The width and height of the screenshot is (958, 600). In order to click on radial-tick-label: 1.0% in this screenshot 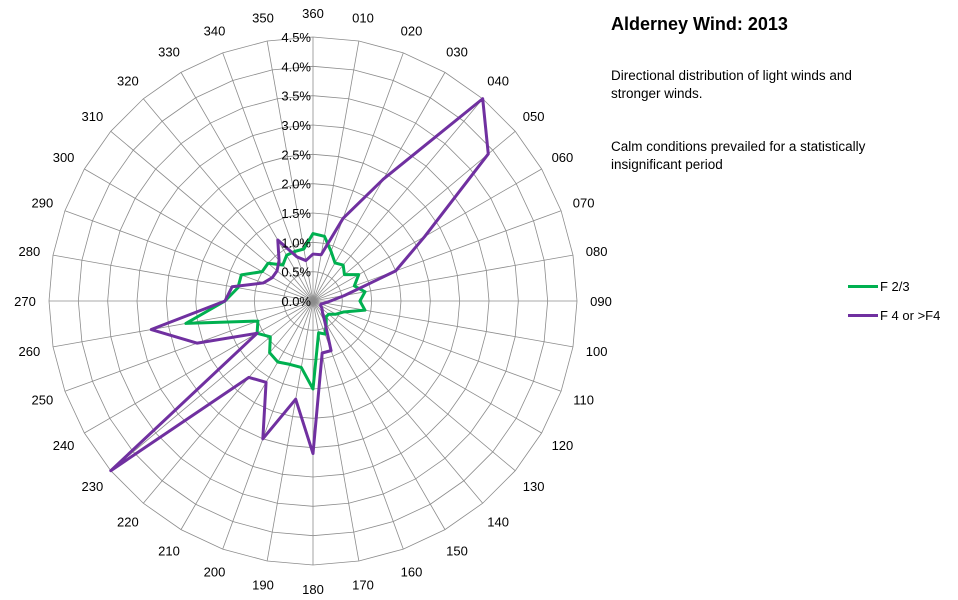, I will do `click(296, 242)`.